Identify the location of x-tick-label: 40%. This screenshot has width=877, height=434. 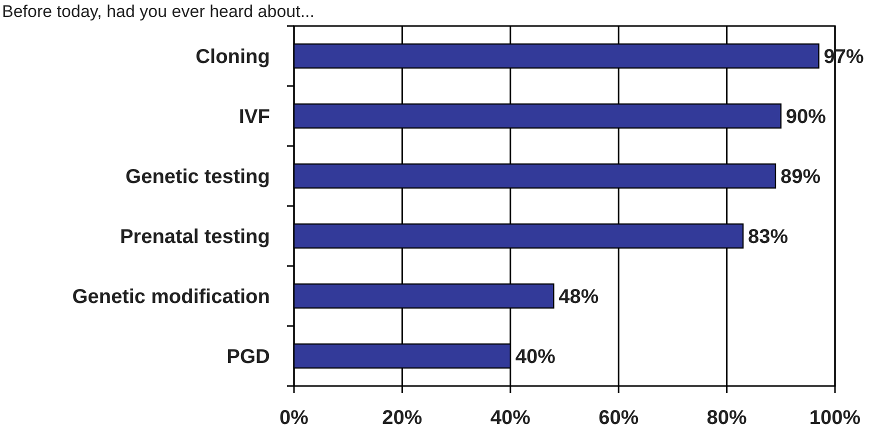
(510, 418).